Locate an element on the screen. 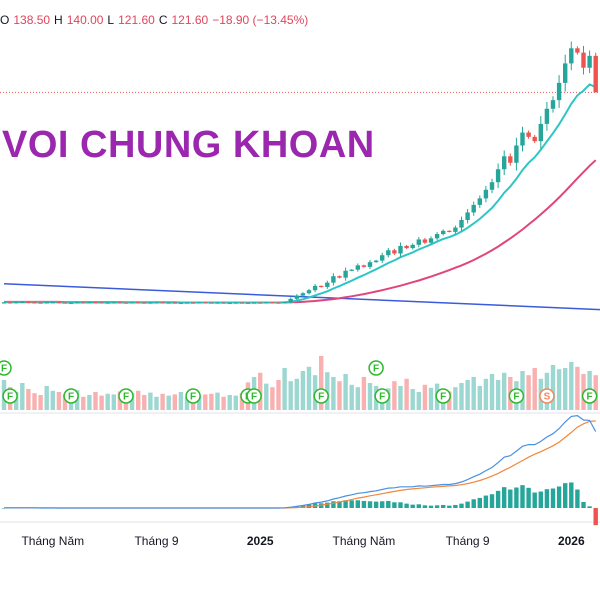 This screenshot has width=600, height=600. x-tick-label: 2026 is located at coordinates (571, 541).